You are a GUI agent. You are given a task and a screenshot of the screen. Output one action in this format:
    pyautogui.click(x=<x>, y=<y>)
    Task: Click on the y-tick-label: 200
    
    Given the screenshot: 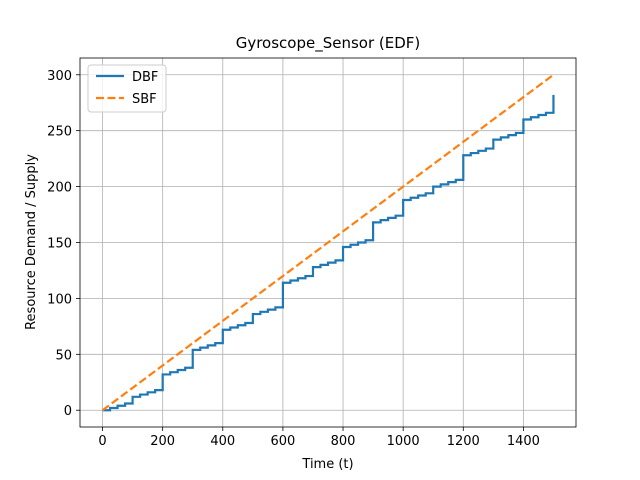 What is the action you would take?
    pyautogui.click(x=59, y=188)
    